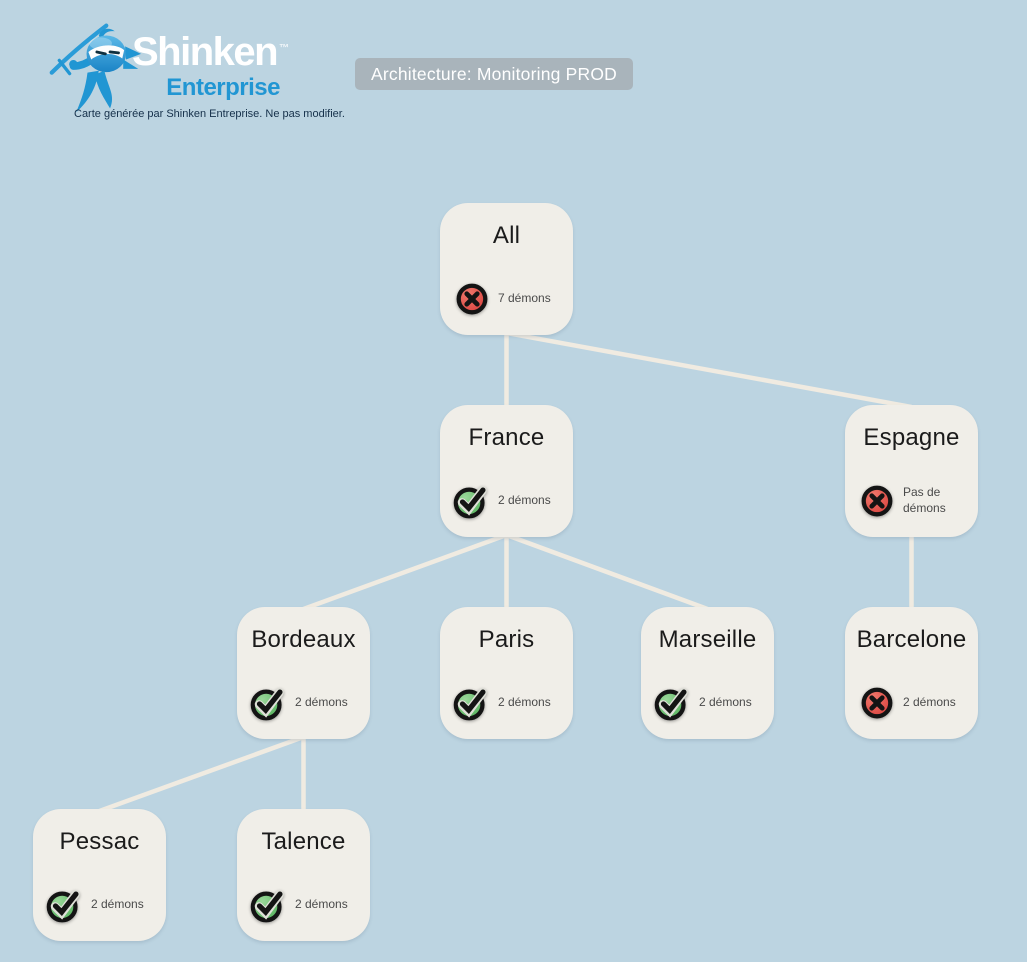  What do you see at coordinates (506, 235) in the screenshot?
I see `node-title: All` at bounding box center [506, 235].